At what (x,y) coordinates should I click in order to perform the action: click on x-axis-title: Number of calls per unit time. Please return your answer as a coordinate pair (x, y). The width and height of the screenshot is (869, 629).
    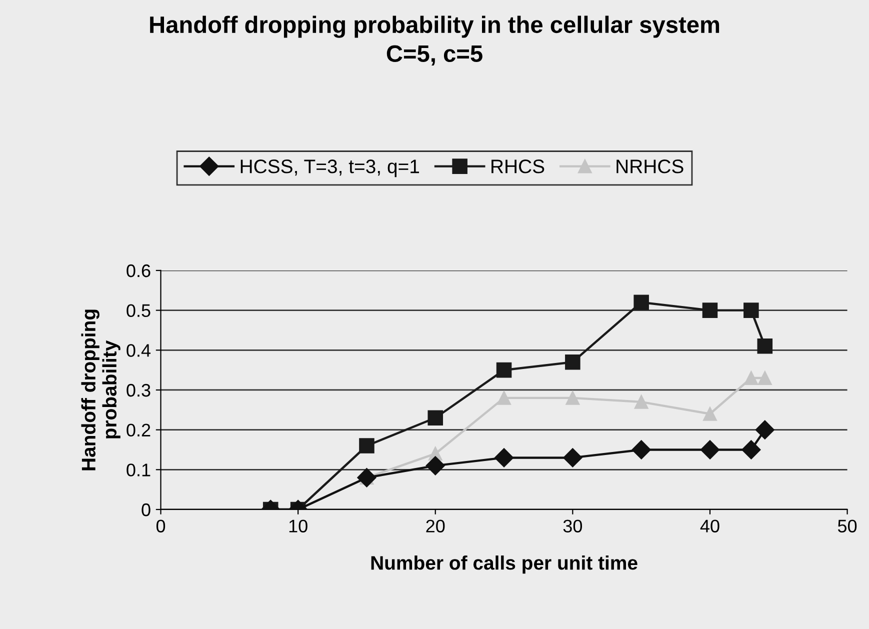
    Looking at the image, I should click on (504, 564).